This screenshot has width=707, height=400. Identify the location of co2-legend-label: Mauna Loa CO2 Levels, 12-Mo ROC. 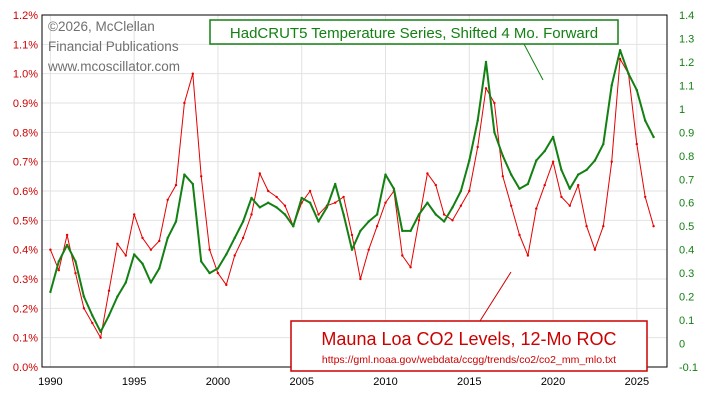
(468, 339).